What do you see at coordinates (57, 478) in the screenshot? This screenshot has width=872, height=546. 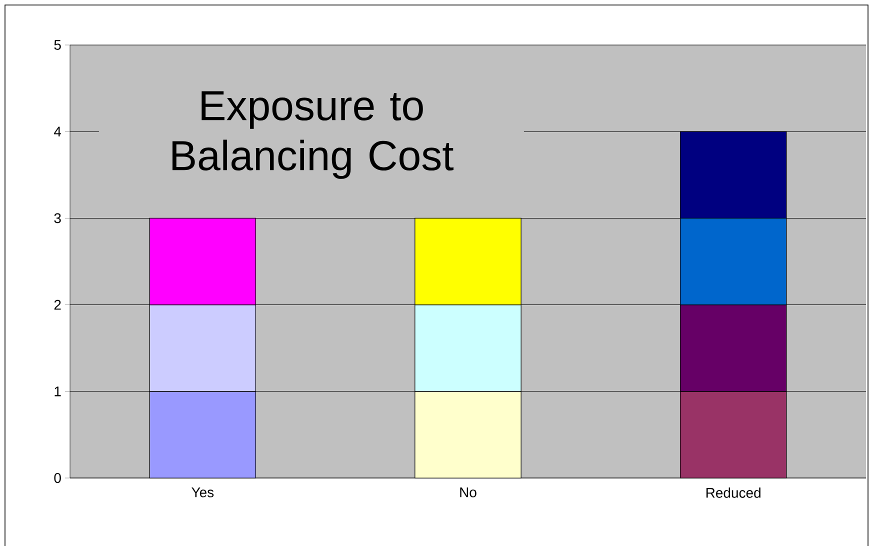 I see `y-tick-label: 0` at bounding box center [57, 478].